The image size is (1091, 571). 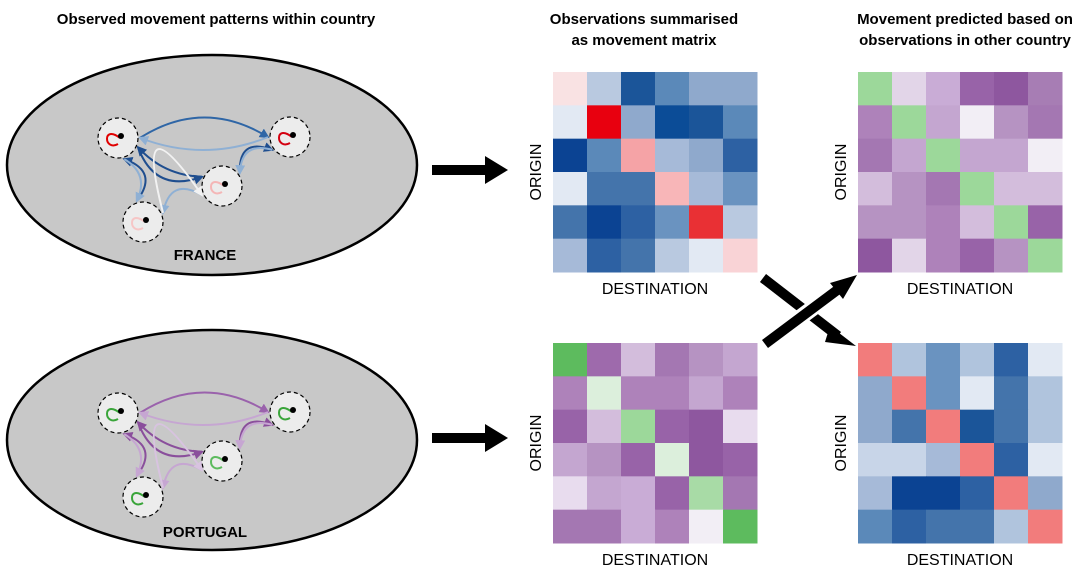 I want to click on country-label: PORTUGAL, so click(x=205, y=532).